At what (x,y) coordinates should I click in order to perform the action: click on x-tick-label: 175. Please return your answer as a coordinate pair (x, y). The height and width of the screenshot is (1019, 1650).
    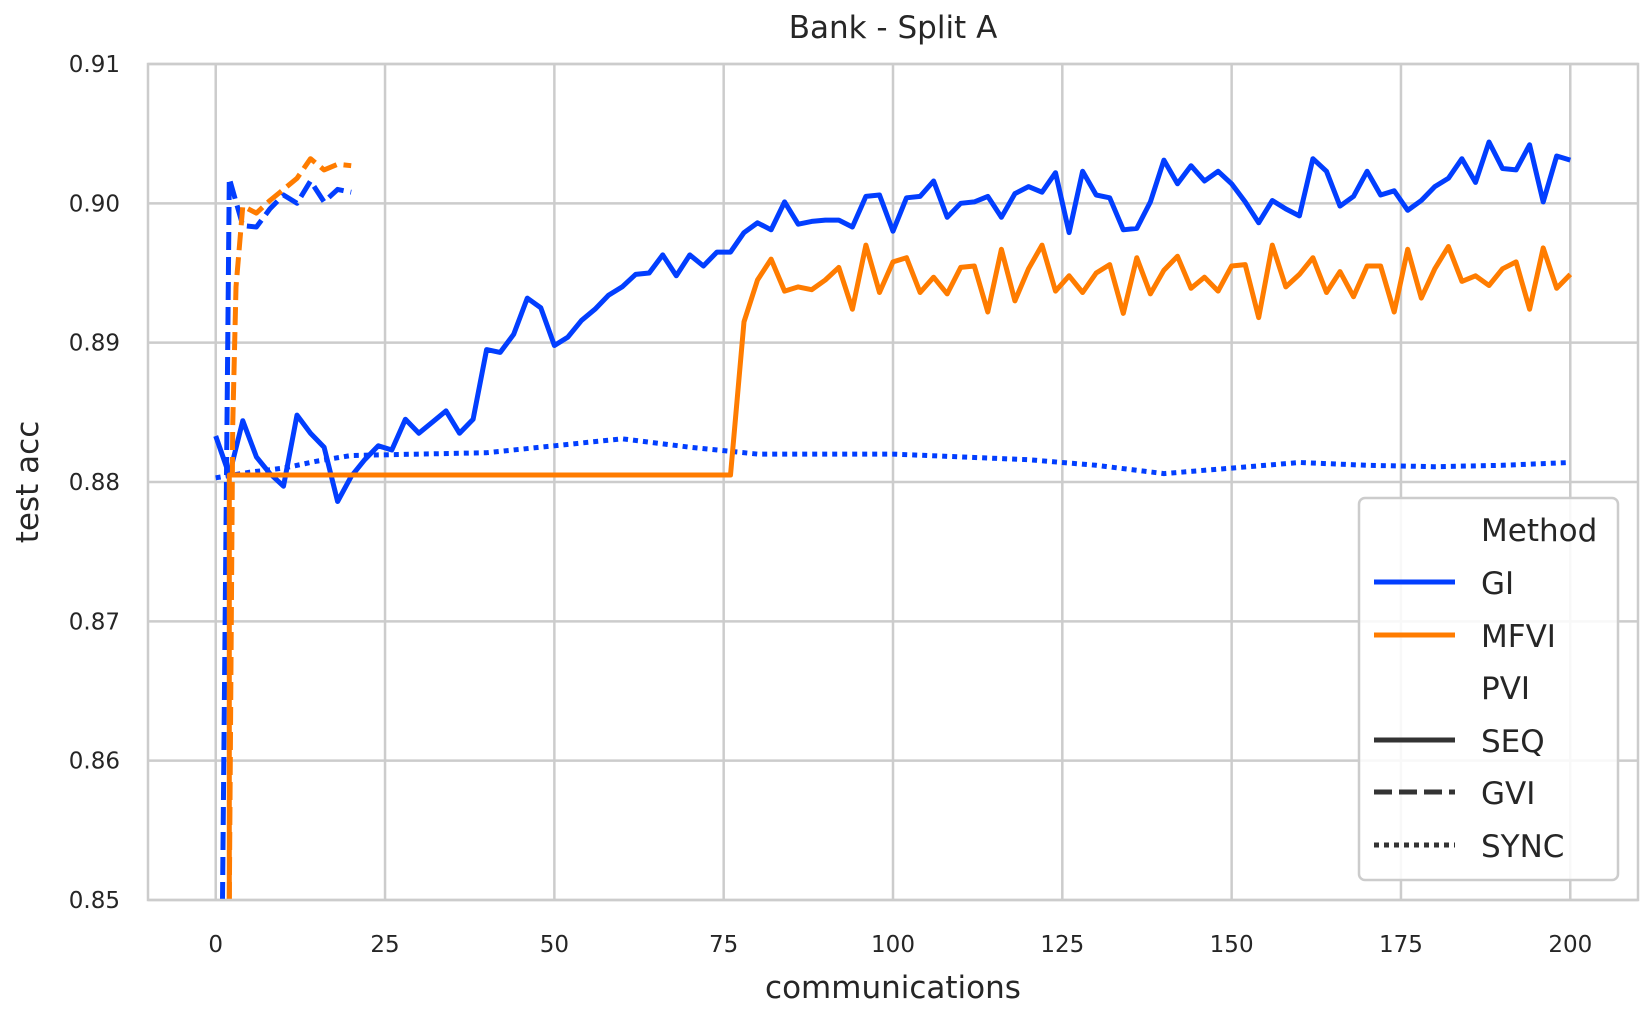
    Looking at the image, I should click on (1401, 945).